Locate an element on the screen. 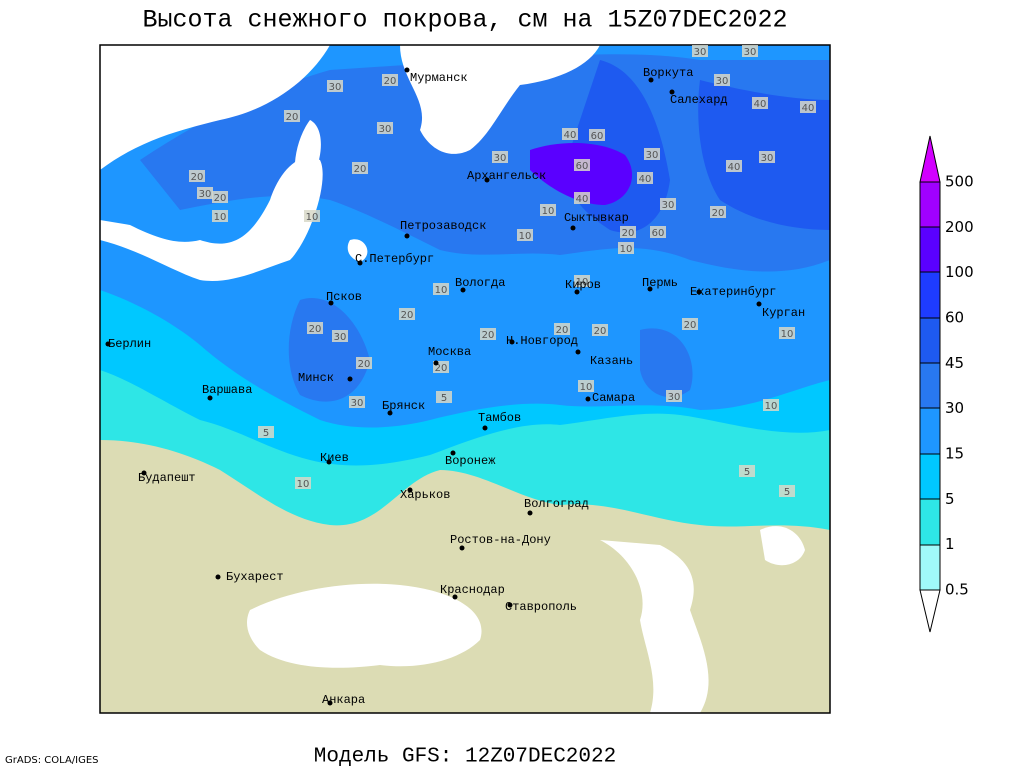  colorbar-label: 1 is located at coordinates (950, 544).